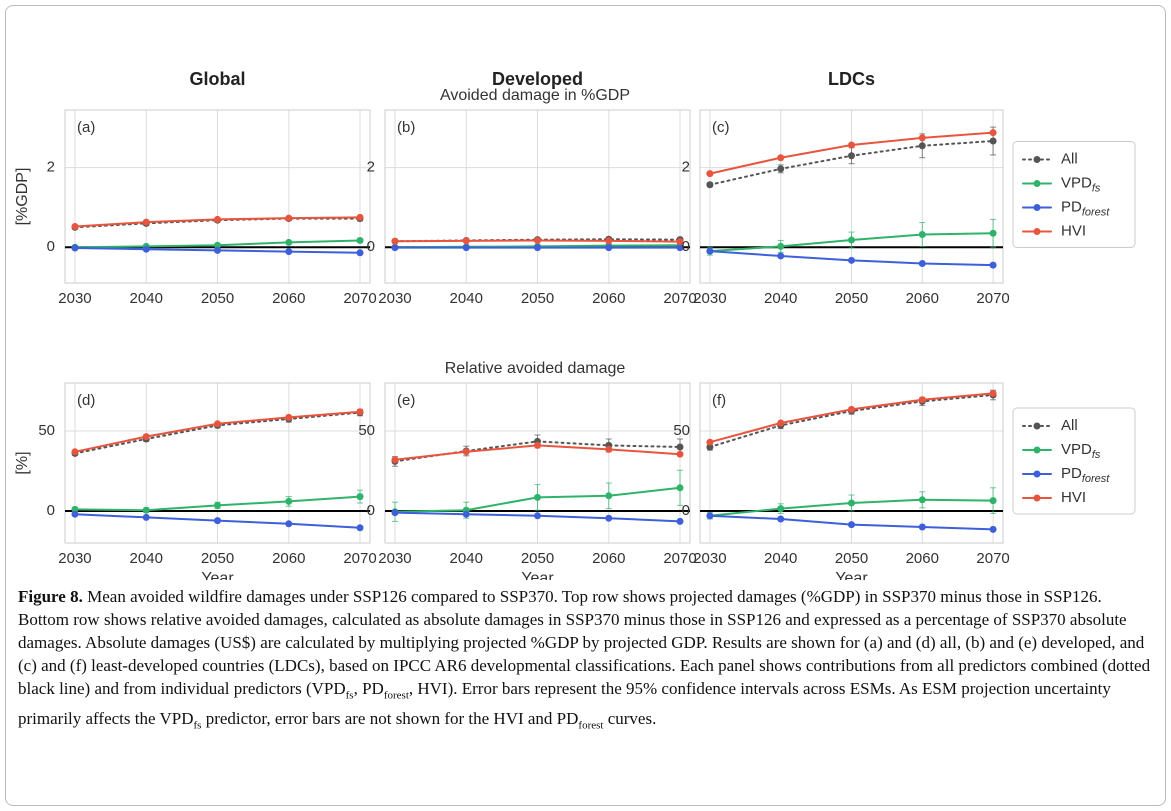  Describe the element at coordinates (86, 127) in the screenshot. I see `panel-label: (a)` at that location.